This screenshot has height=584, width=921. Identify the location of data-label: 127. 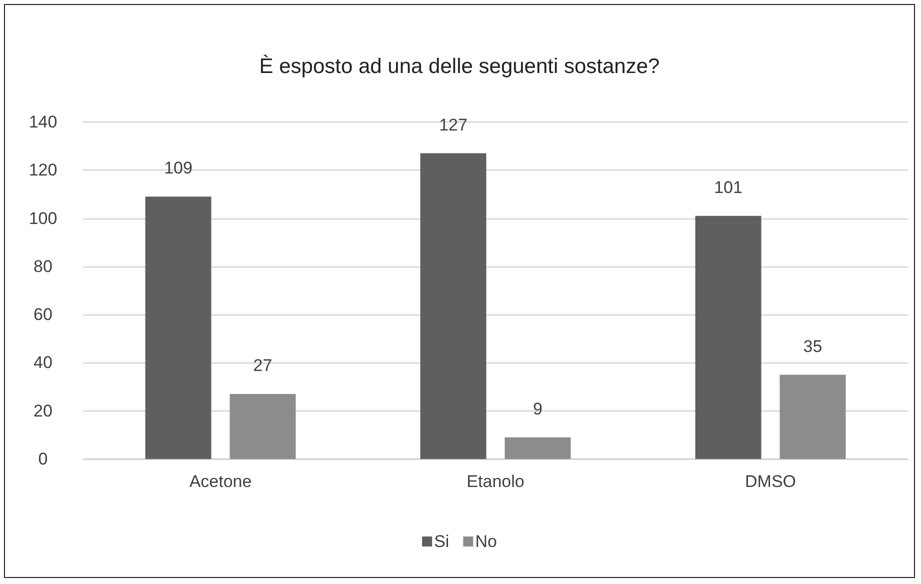
(453, 124).